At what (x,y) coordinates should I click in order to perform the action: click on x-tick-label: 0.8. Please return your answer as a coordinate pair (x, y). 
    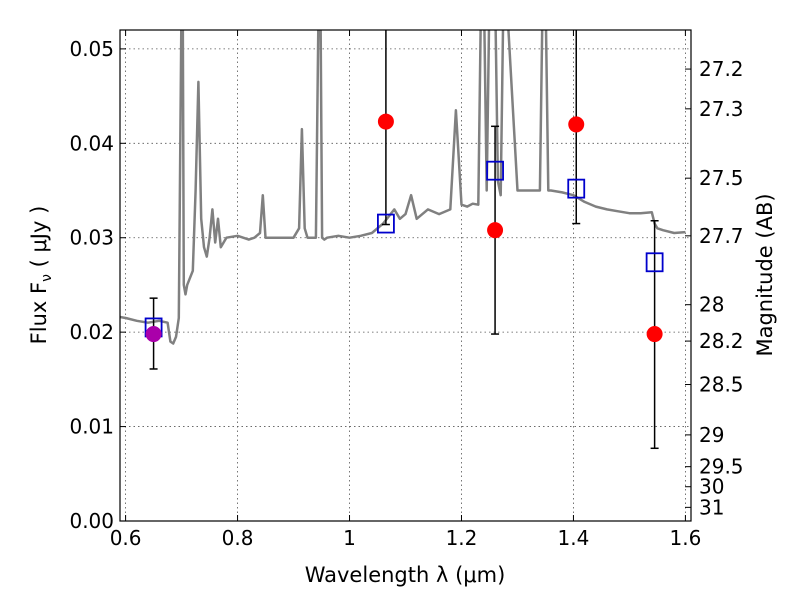
    Looking at the image, I should click on (238, 538).